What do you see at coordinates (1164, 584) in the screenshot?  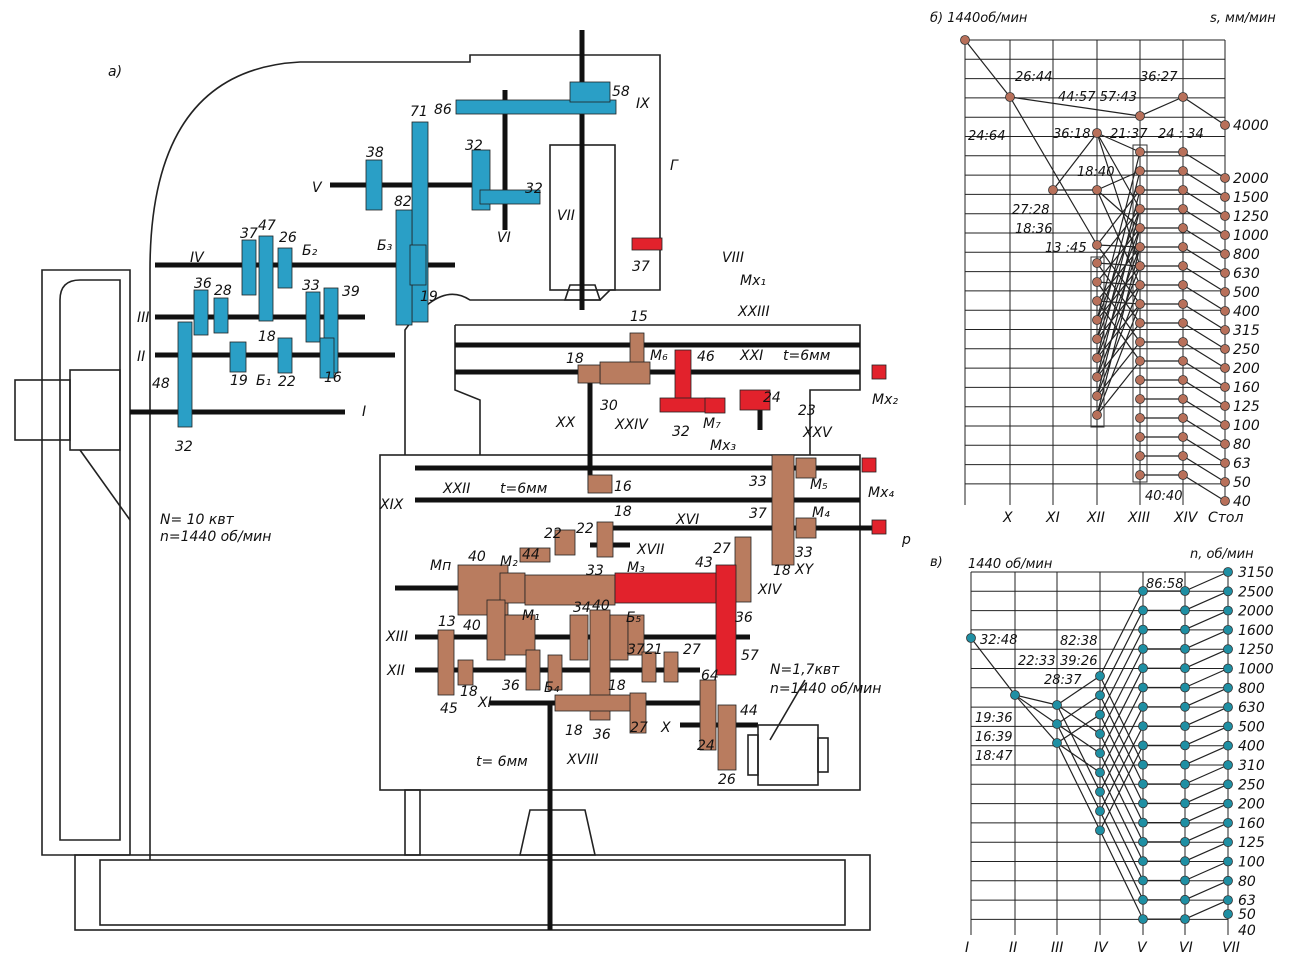 I see `gear-ratio-label: 86:58` at bounding box center [1164, 584].